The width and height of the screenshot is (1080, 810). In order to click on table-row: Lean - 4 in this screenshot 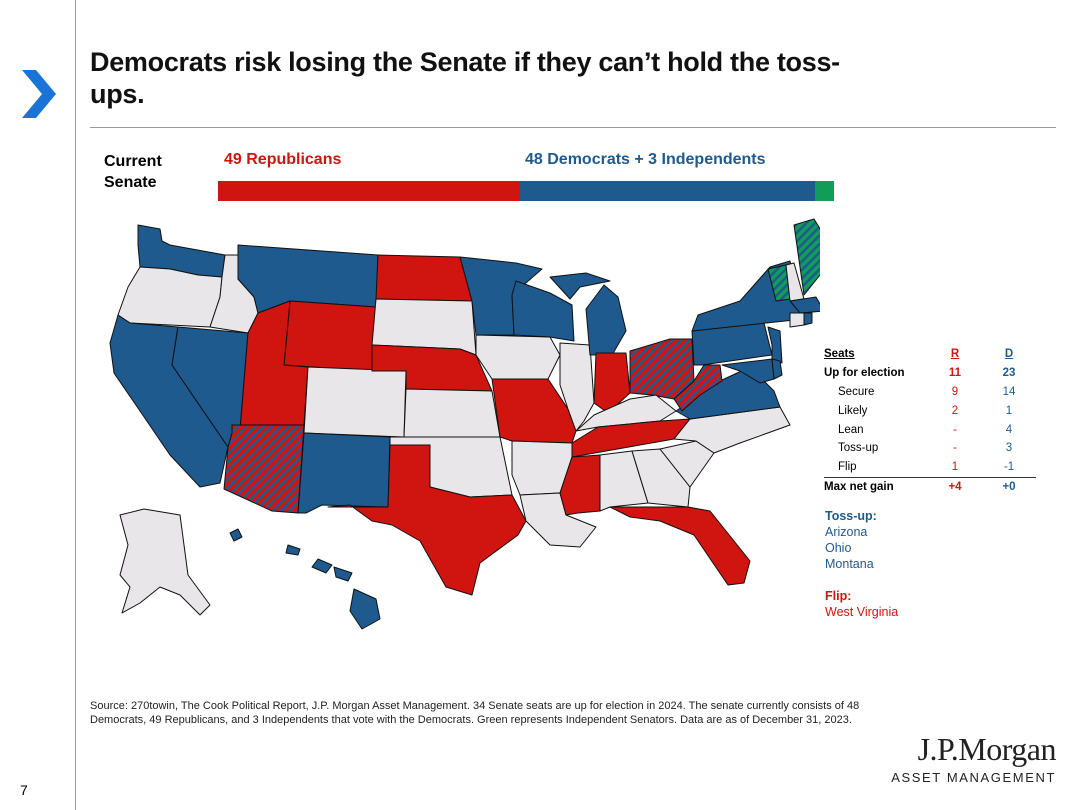, I will do `click(930, 429)`.